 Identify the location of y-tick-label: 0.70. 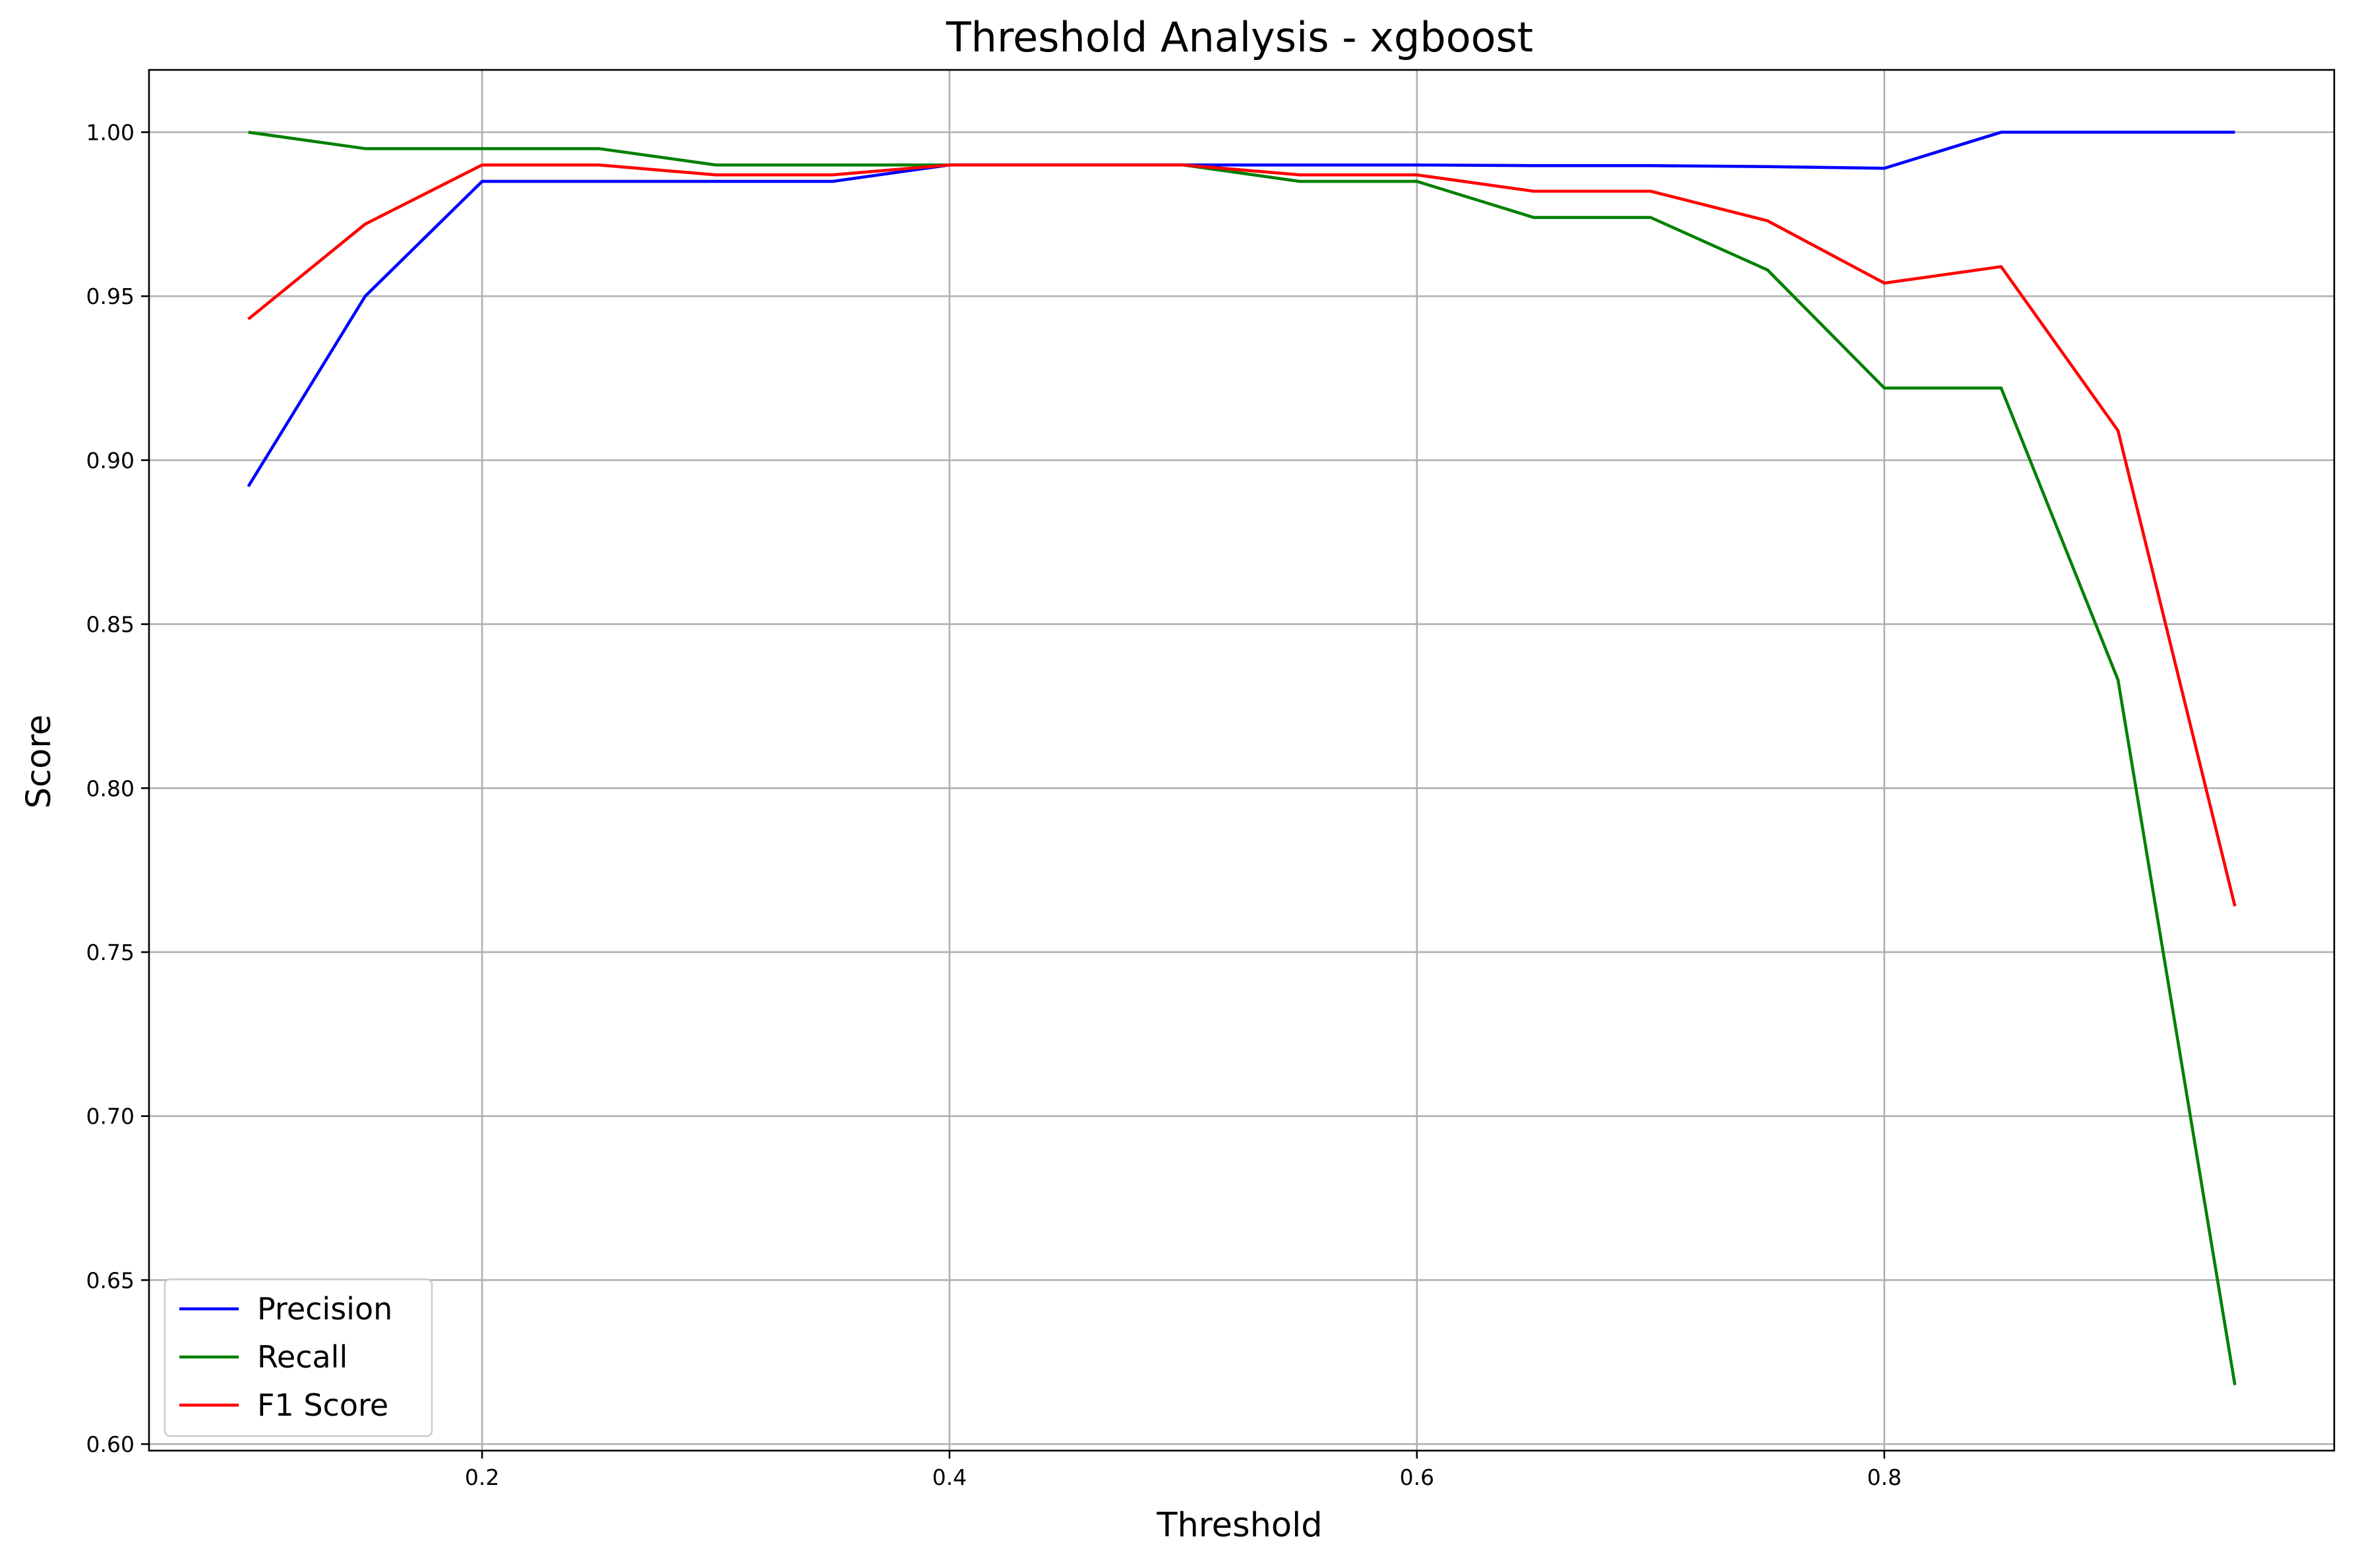
(110, 1117).